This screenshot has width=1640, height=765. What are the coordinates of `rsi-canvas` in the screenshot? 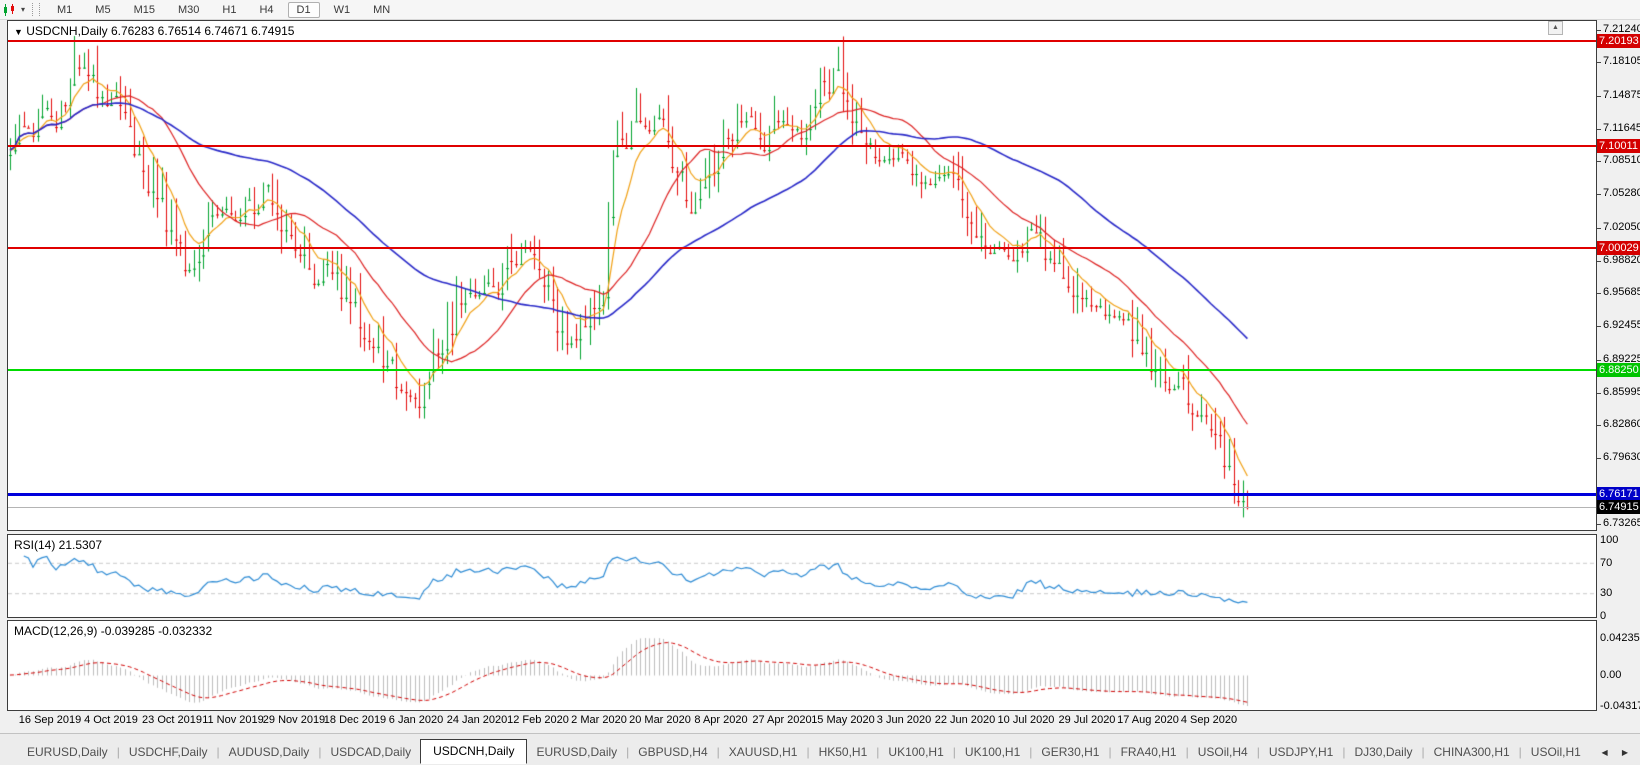 It's located at (802, 576).